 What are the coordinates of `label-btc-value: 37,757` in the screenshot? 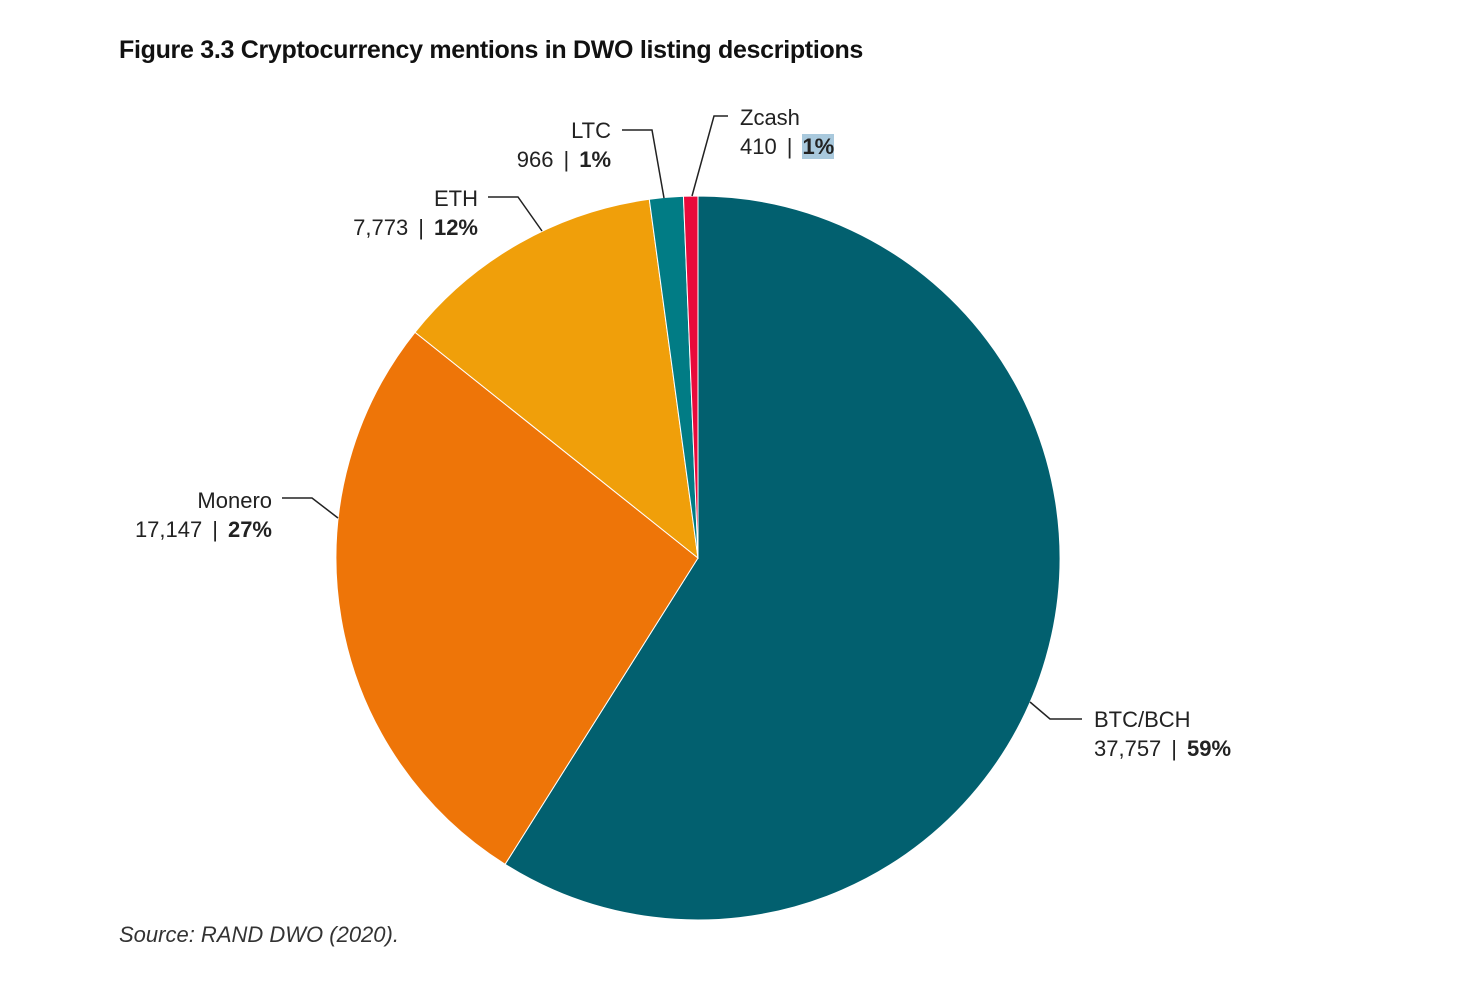 It's located at (1128, 748).